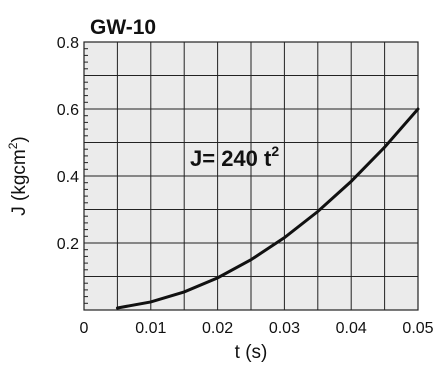 Image resolution: width=441 pixels, height=365 pixels. Describe the element at coordinates (123, 27) in the screenshot. I see `chart-title: GW-10` at that location.